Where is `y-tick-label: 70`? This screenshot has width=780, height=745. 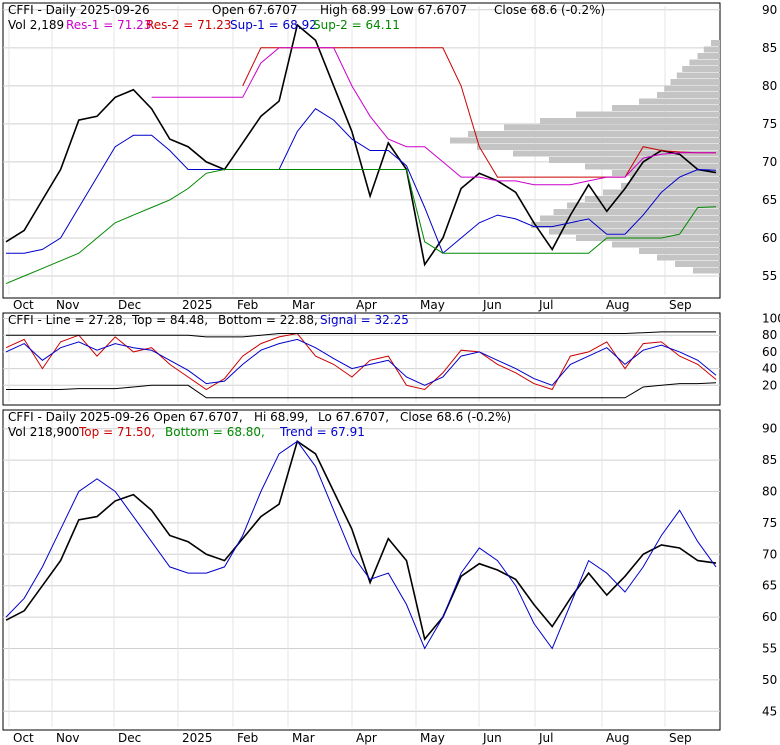 y-tick-label: 70 is located at coordinates (769, 554).